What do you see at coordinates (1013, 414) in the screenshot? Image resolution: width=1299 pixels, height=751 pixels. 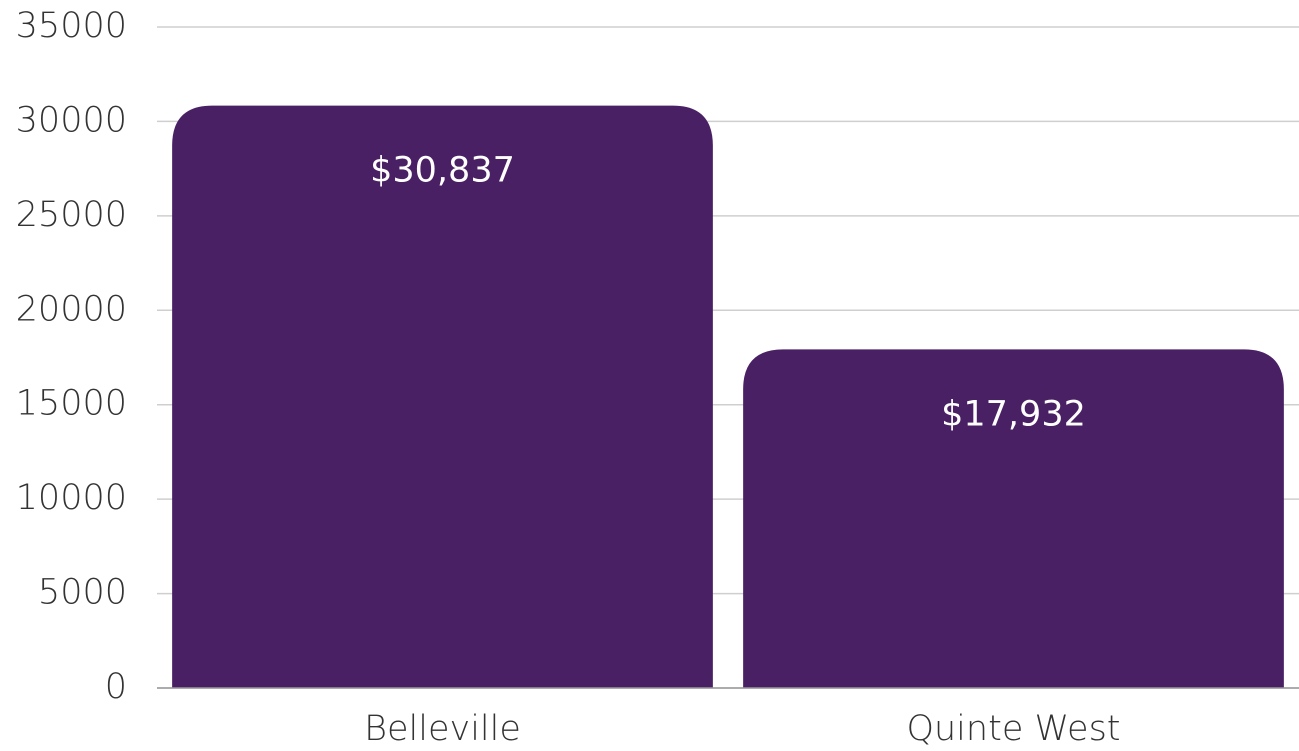 I see `value-label: $17,932` at bounding box center [1013, 414].